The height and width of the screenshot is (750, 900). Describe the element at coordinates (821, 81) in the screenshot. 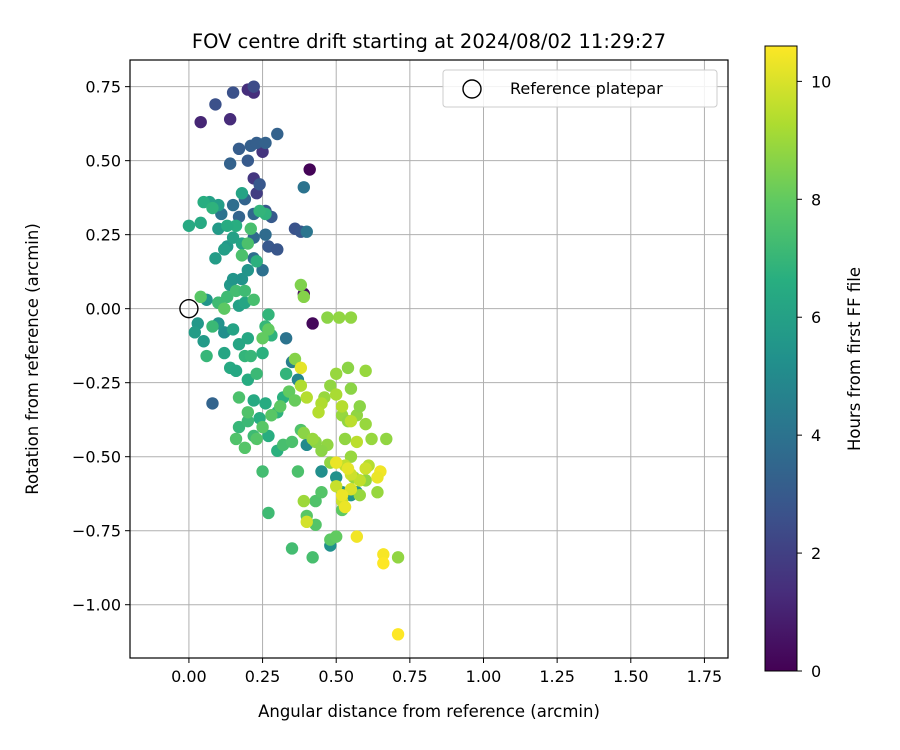

I see `colorbar-tick-label: 10` at that location.